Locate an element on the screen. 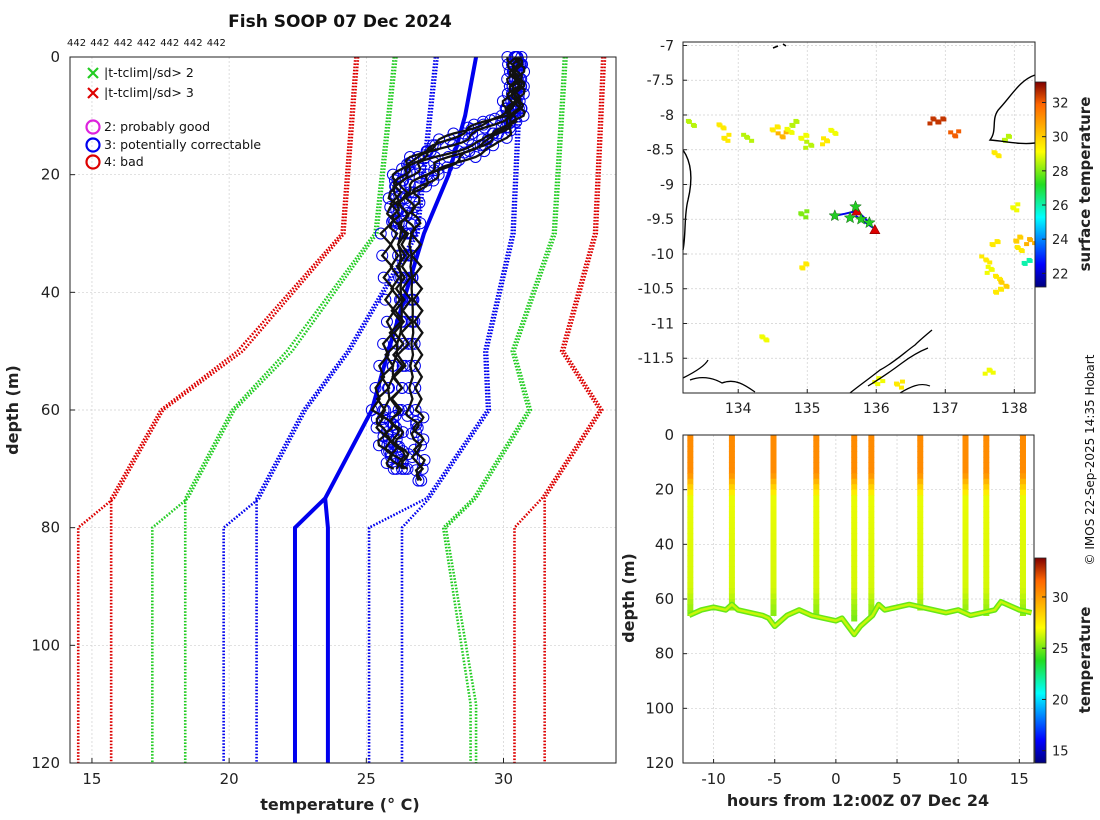 The image size is (1100, 820). map-ship-track is located at coordinates (854, 217).